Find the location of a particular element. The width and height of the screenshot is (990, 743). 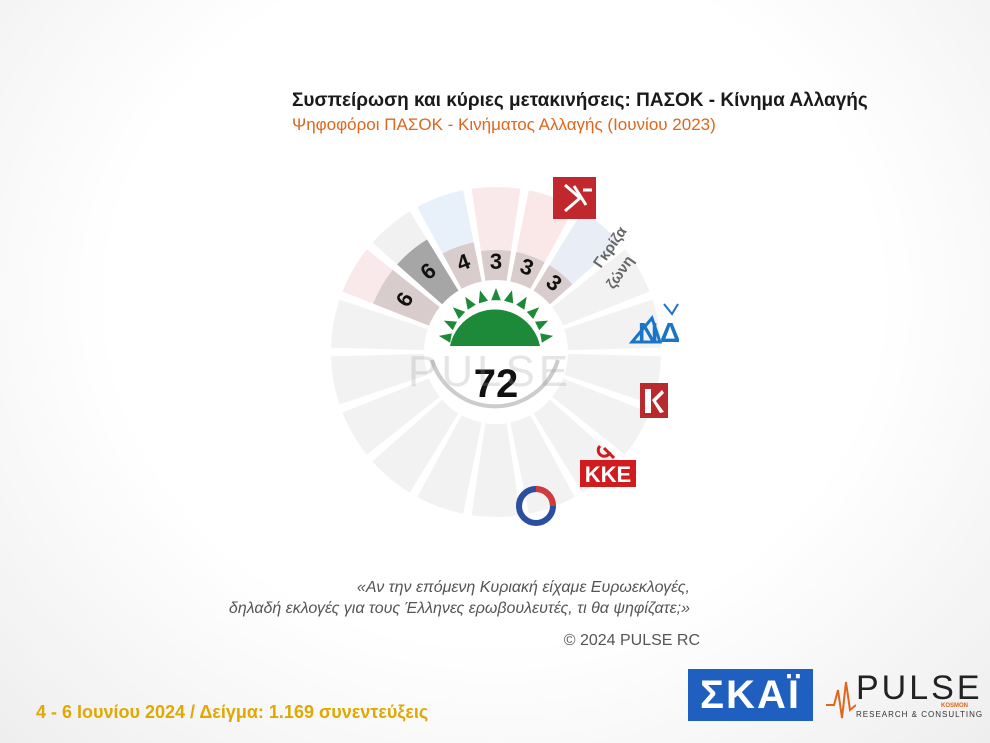

center-ring is located at coordinates (495, 384).